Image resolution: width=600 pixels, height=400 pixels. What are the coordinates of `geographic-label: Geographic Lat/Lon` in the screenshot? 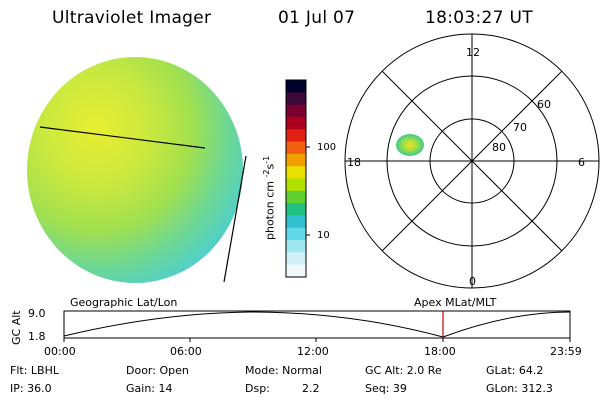 It's located at (124, 302).